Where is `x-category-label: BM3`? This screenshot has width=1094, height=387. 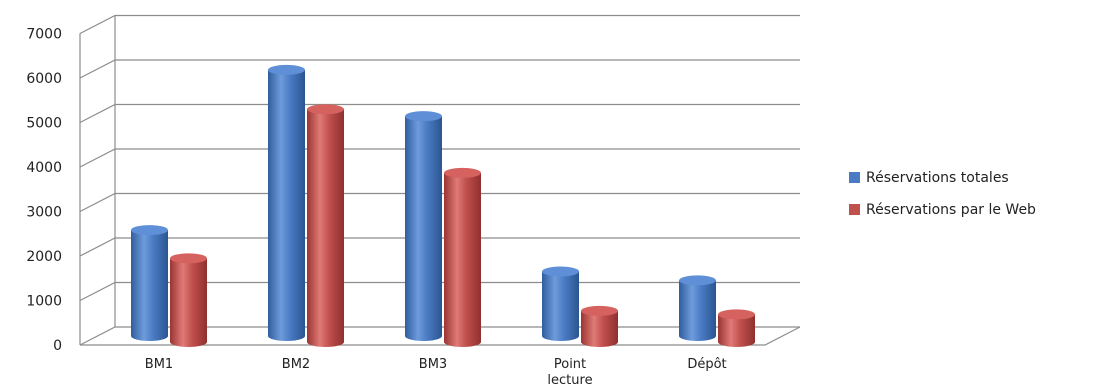
x-category-label: BM3 is located at coordinates (433, 364).